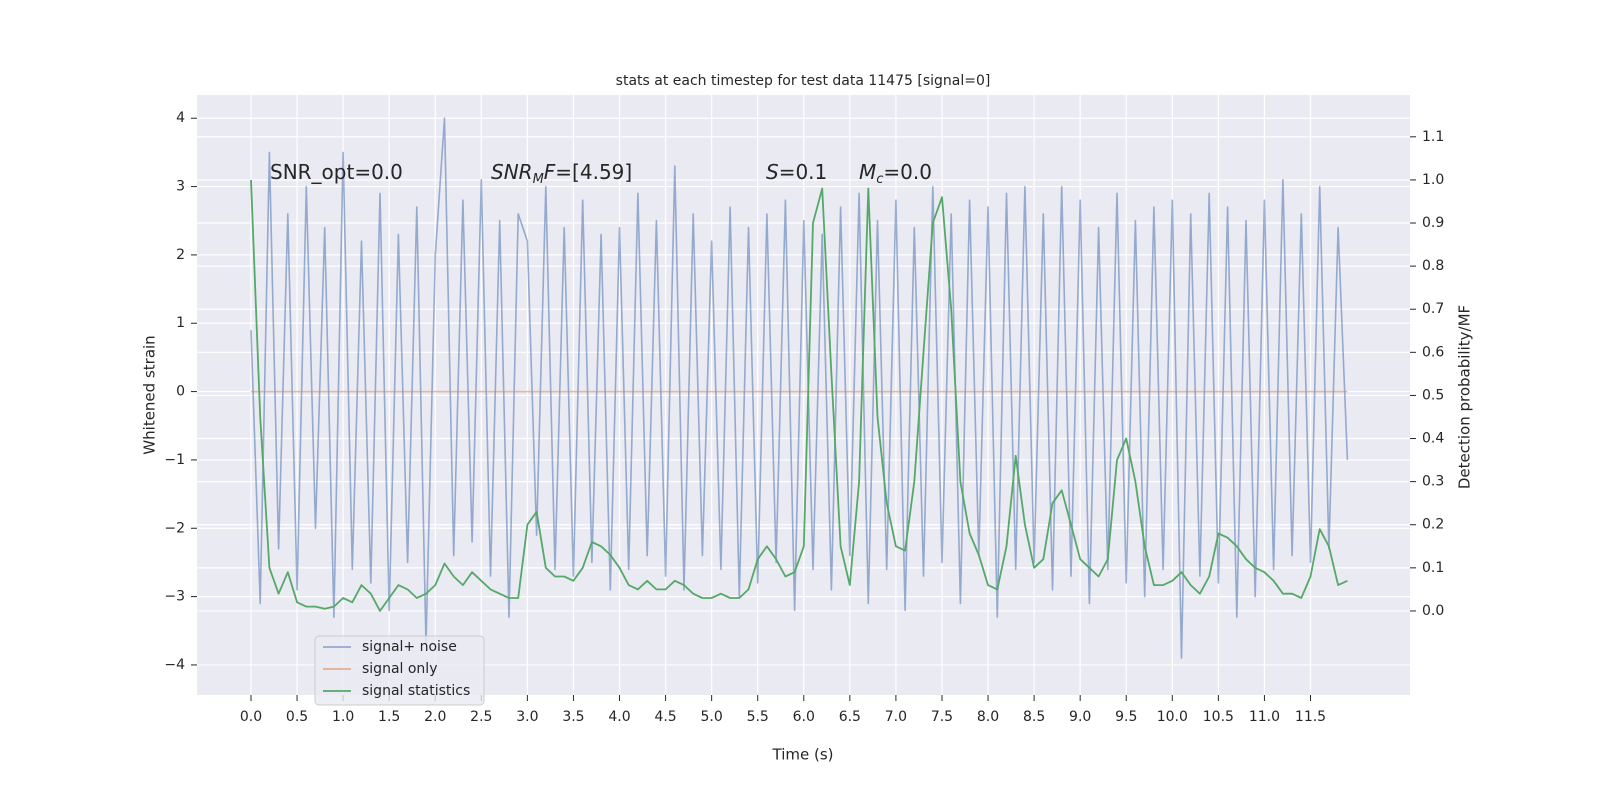  What do you see at coordinates (1433, 568) in the screenshot?
I see `y2-tick-label: 0.1` at bounding box center [1433, 568].